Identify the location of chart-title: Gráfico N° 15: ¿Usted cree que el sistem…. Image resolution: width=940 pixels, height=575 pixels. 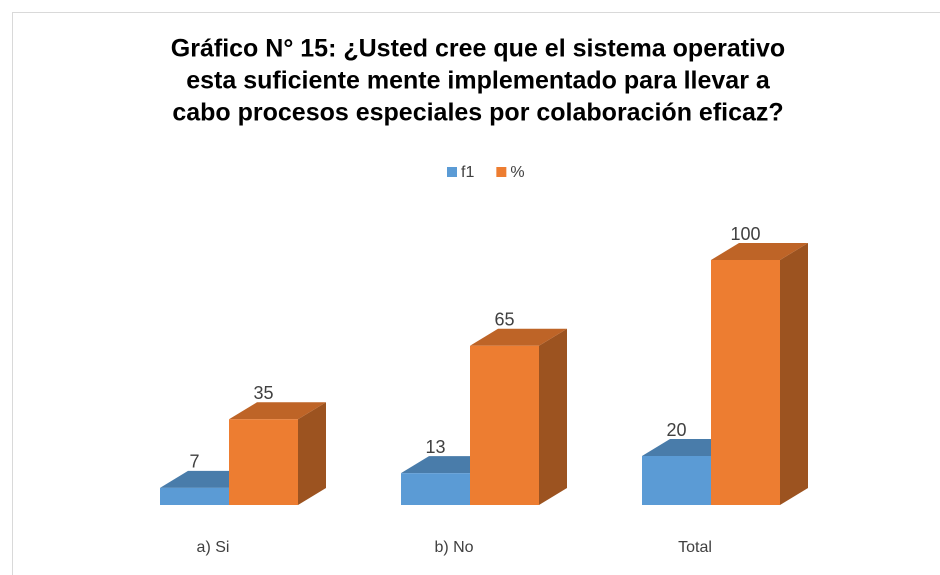
(478, 49).